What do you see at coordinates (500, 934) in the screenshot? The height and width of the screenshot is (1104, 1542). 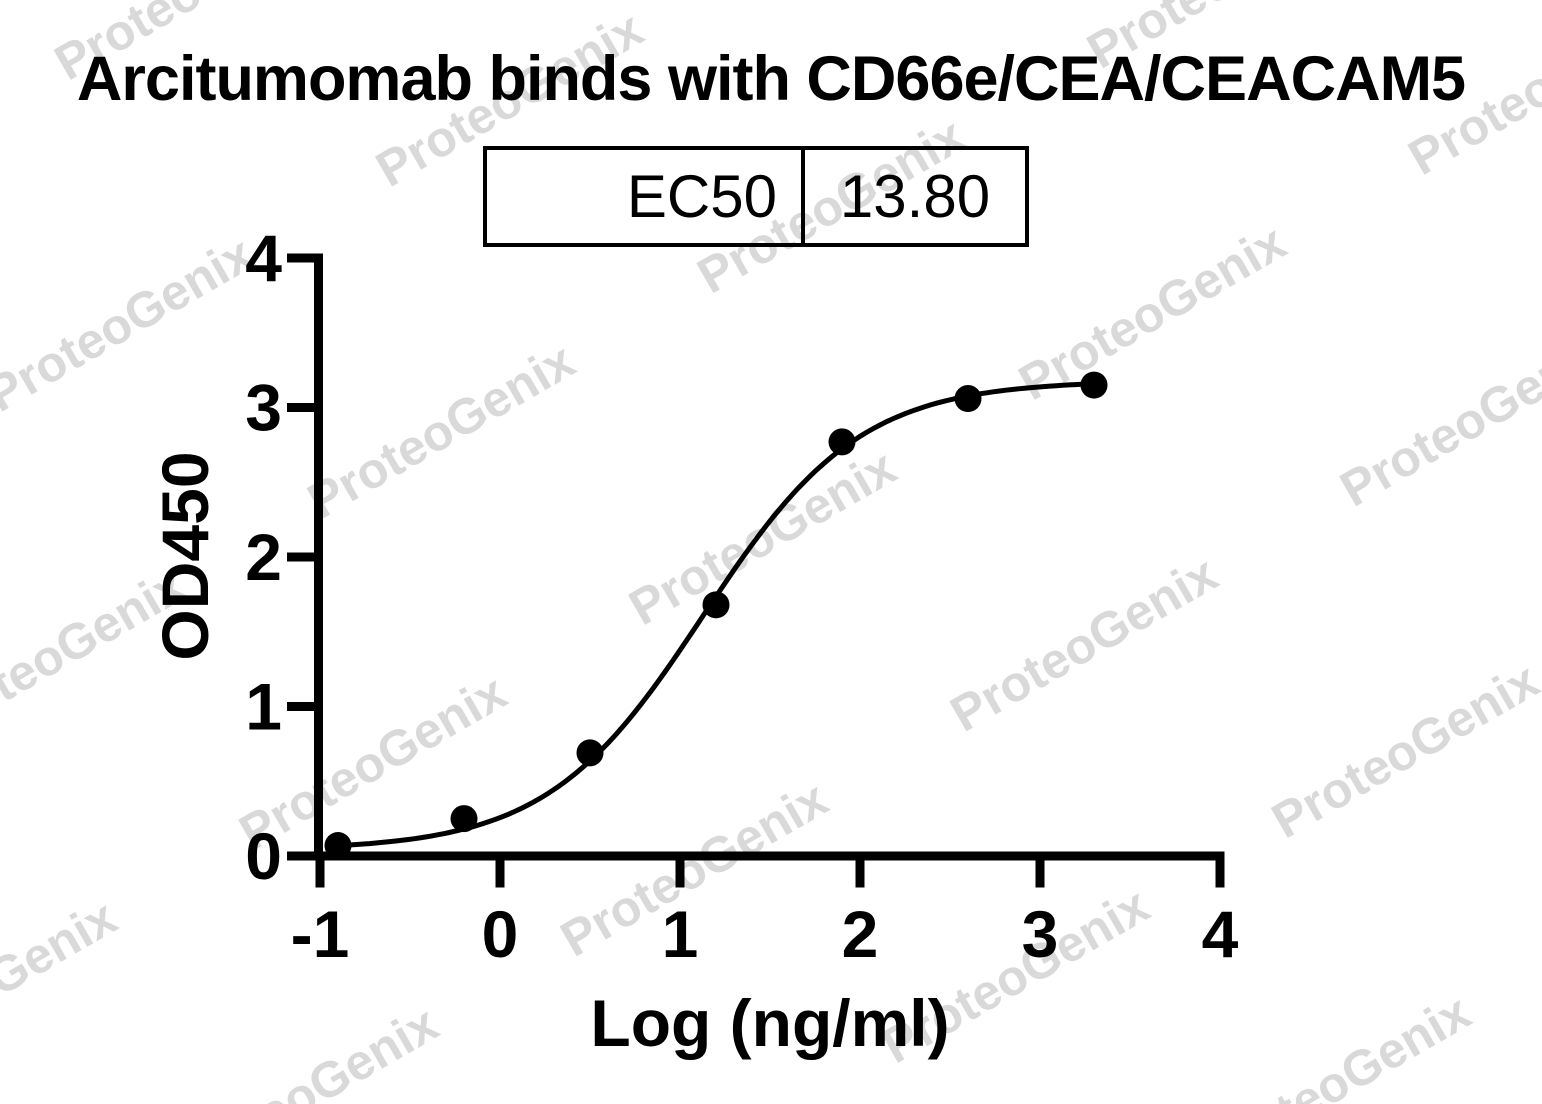 I see `x-tick-label: 0` at bounding box center [500, 934].